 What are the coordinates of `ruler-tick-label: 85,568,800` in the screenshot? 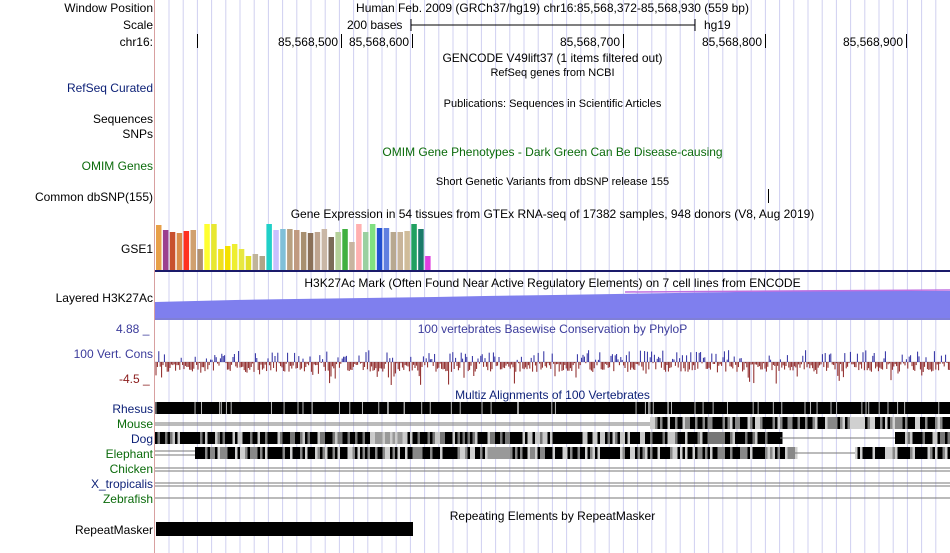 It's located at (731, 42).